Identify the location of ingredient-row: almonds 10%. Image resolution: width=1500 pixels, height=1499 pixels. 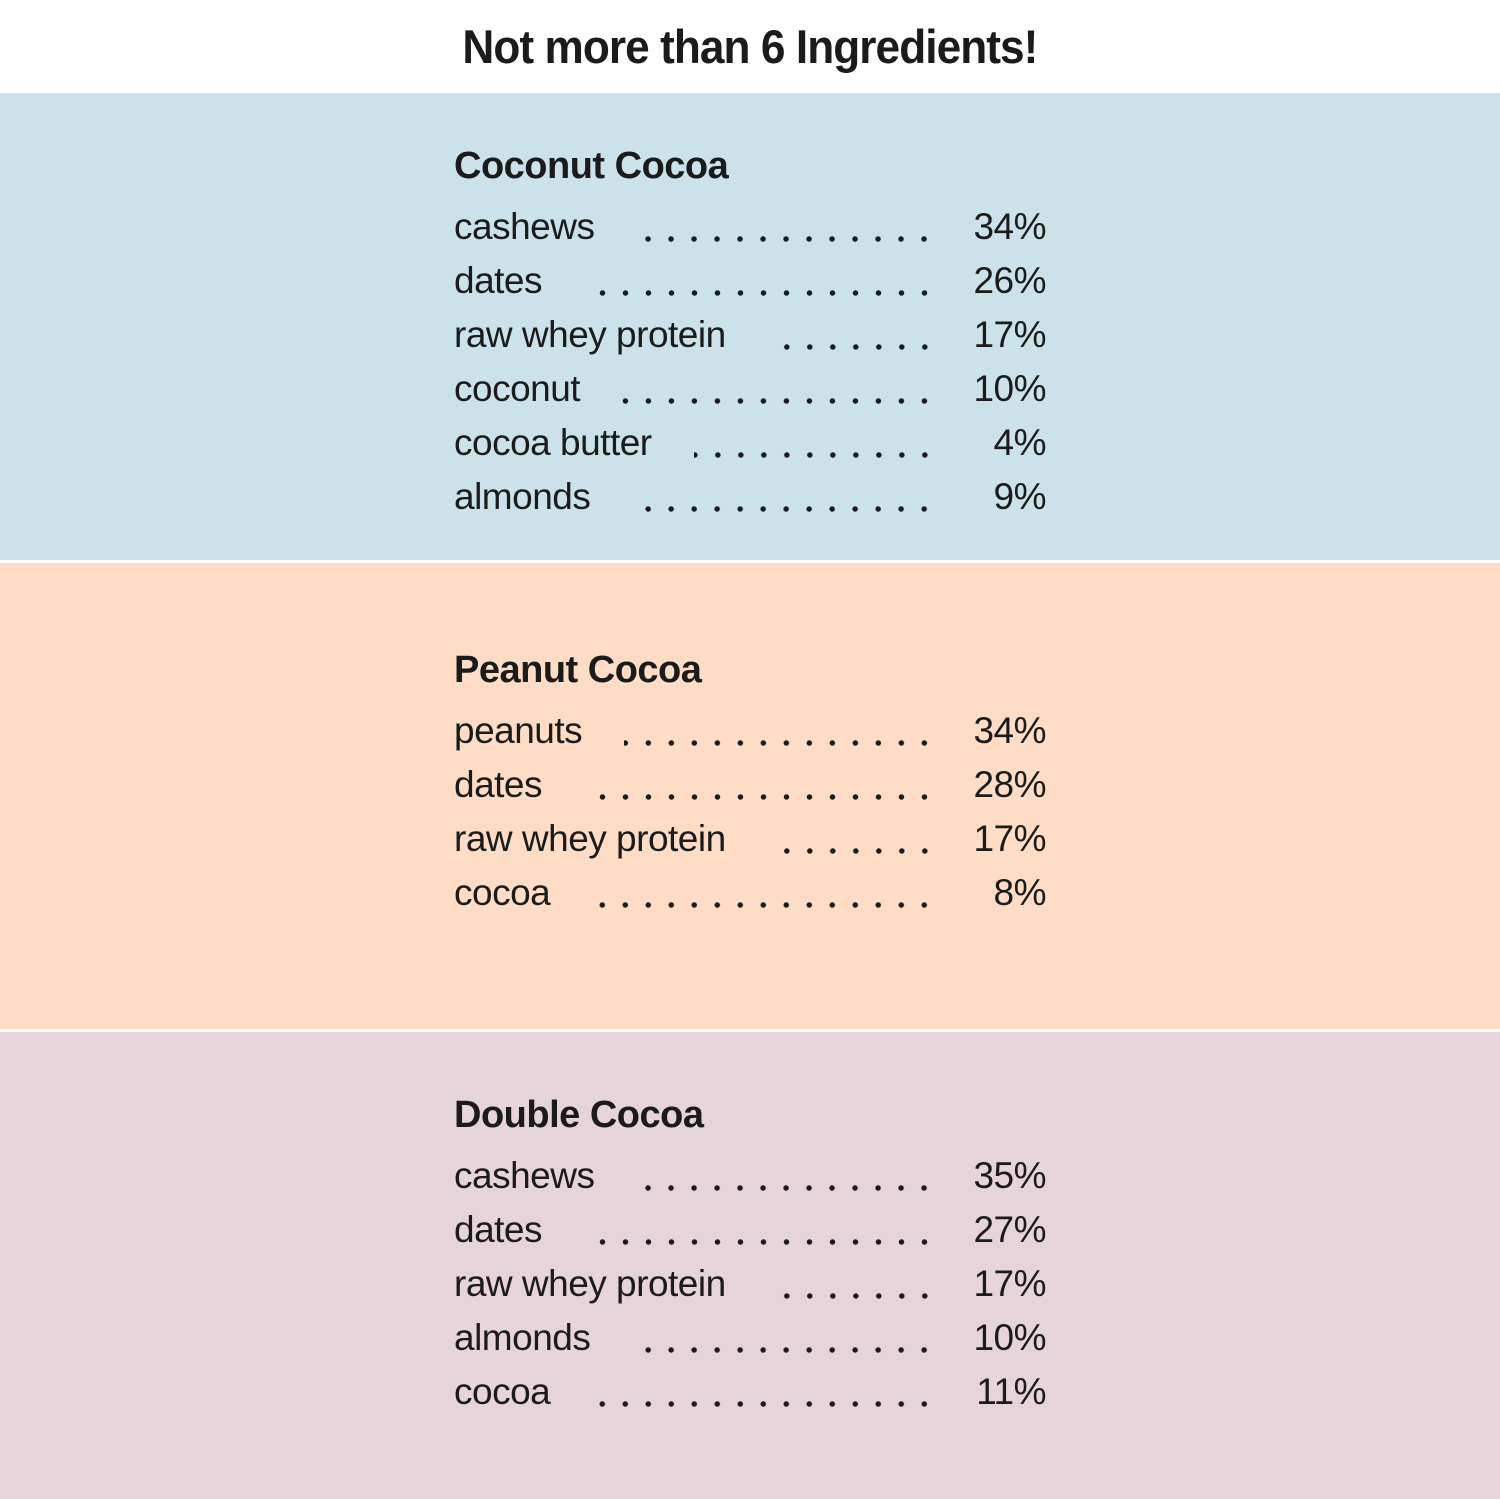
(750, 1338).